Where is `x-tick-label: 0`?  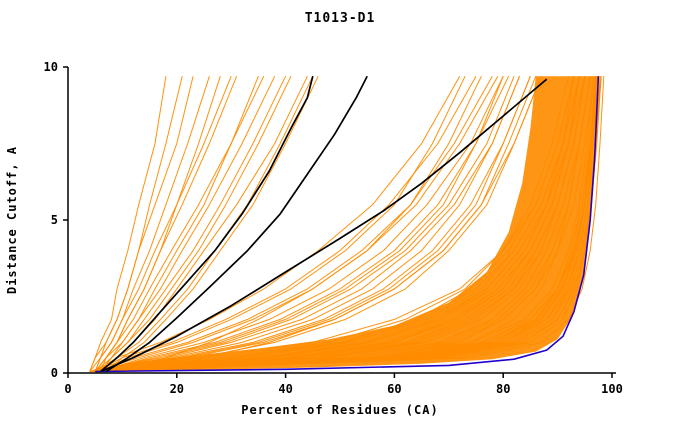
x-tick-label: 0 is located at coordinates (67, 389).